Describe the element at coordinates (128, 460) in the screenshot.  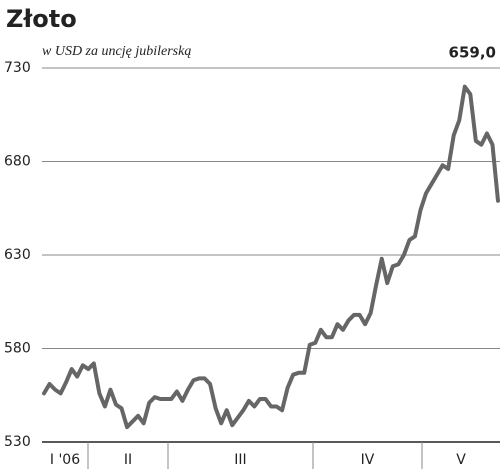
I see `x-tick-label: II` at that location.